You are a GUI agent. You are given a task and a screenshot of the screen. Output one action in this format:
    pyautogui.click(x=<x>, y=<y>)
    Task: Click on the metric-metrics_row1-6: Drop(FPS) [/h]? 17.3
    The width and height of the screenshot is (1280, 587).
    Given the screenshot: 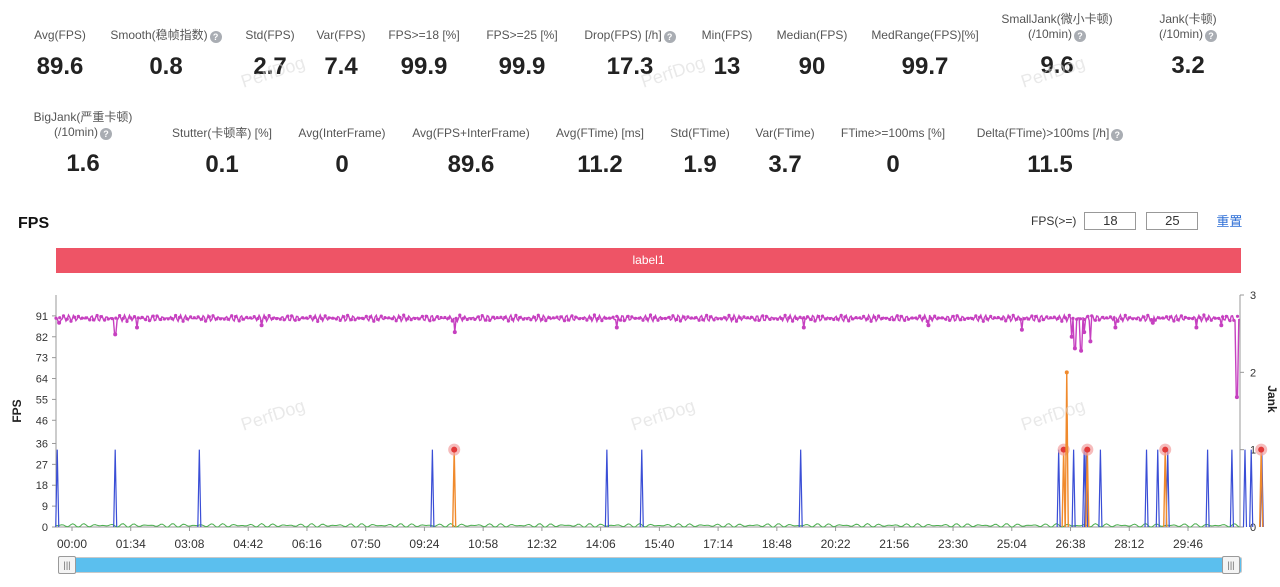 What is the action you would take?
    pyautogui.click(x=630, y=54)
    